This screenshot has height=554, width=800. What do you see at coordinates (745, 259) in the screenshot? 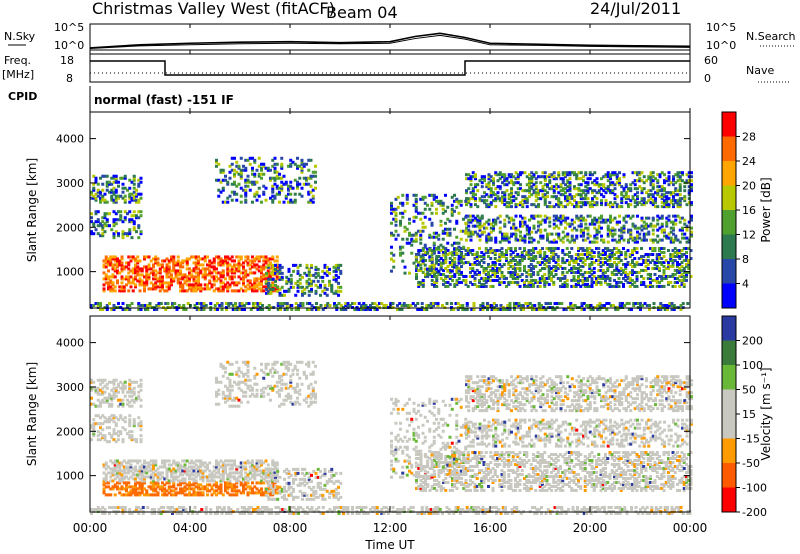
I see `colorbar-tick-label: 8` at bounding box center [745, 259].